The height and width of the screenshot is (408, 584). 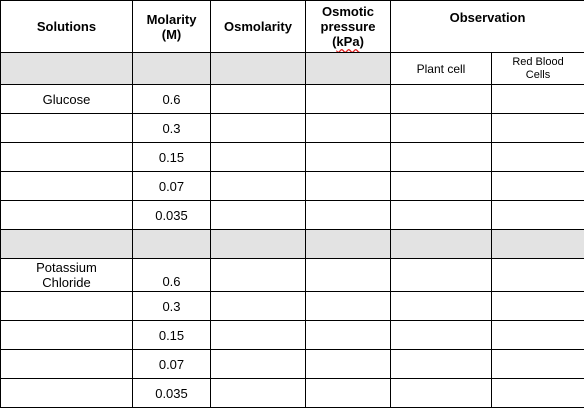 I want to click on separator-row, so click(x=292, y=244).